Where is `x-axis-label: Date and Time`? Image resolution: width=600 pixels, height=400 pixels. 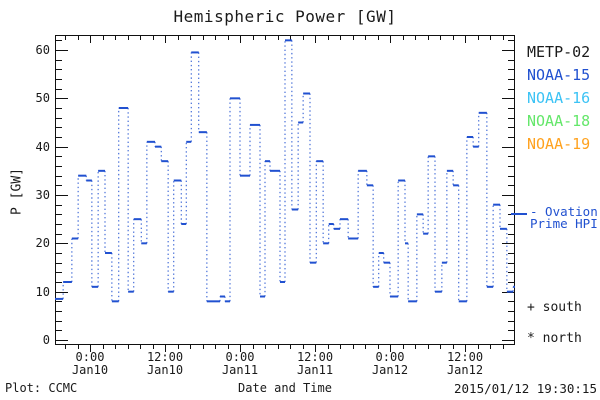 x-axis-label: Date and Time is located at coordinates (285, 388).